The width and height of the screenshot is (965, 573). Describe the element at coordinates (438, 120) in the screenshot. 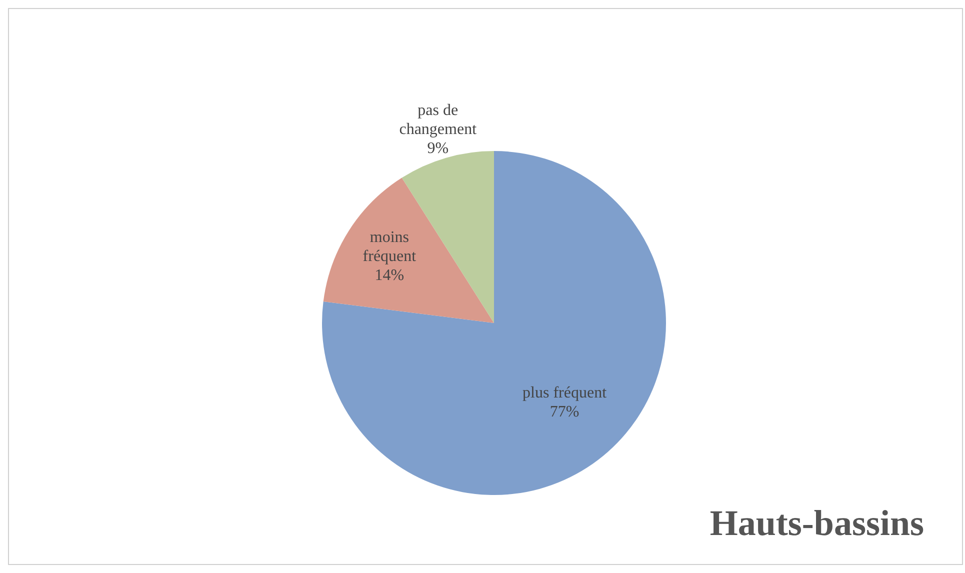

I see `slice-label: pas de changement` at that location.